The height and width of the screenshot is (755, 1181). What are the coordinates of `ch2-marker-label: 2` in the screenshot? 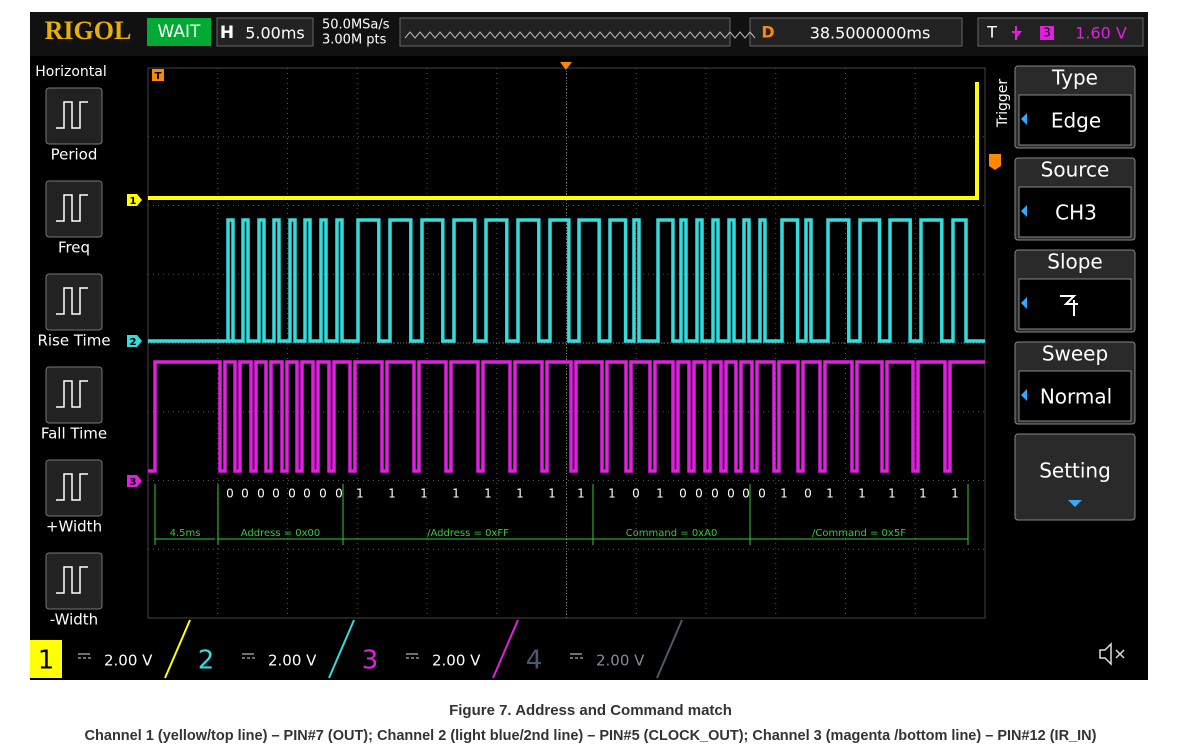 It's located at (133, 342).